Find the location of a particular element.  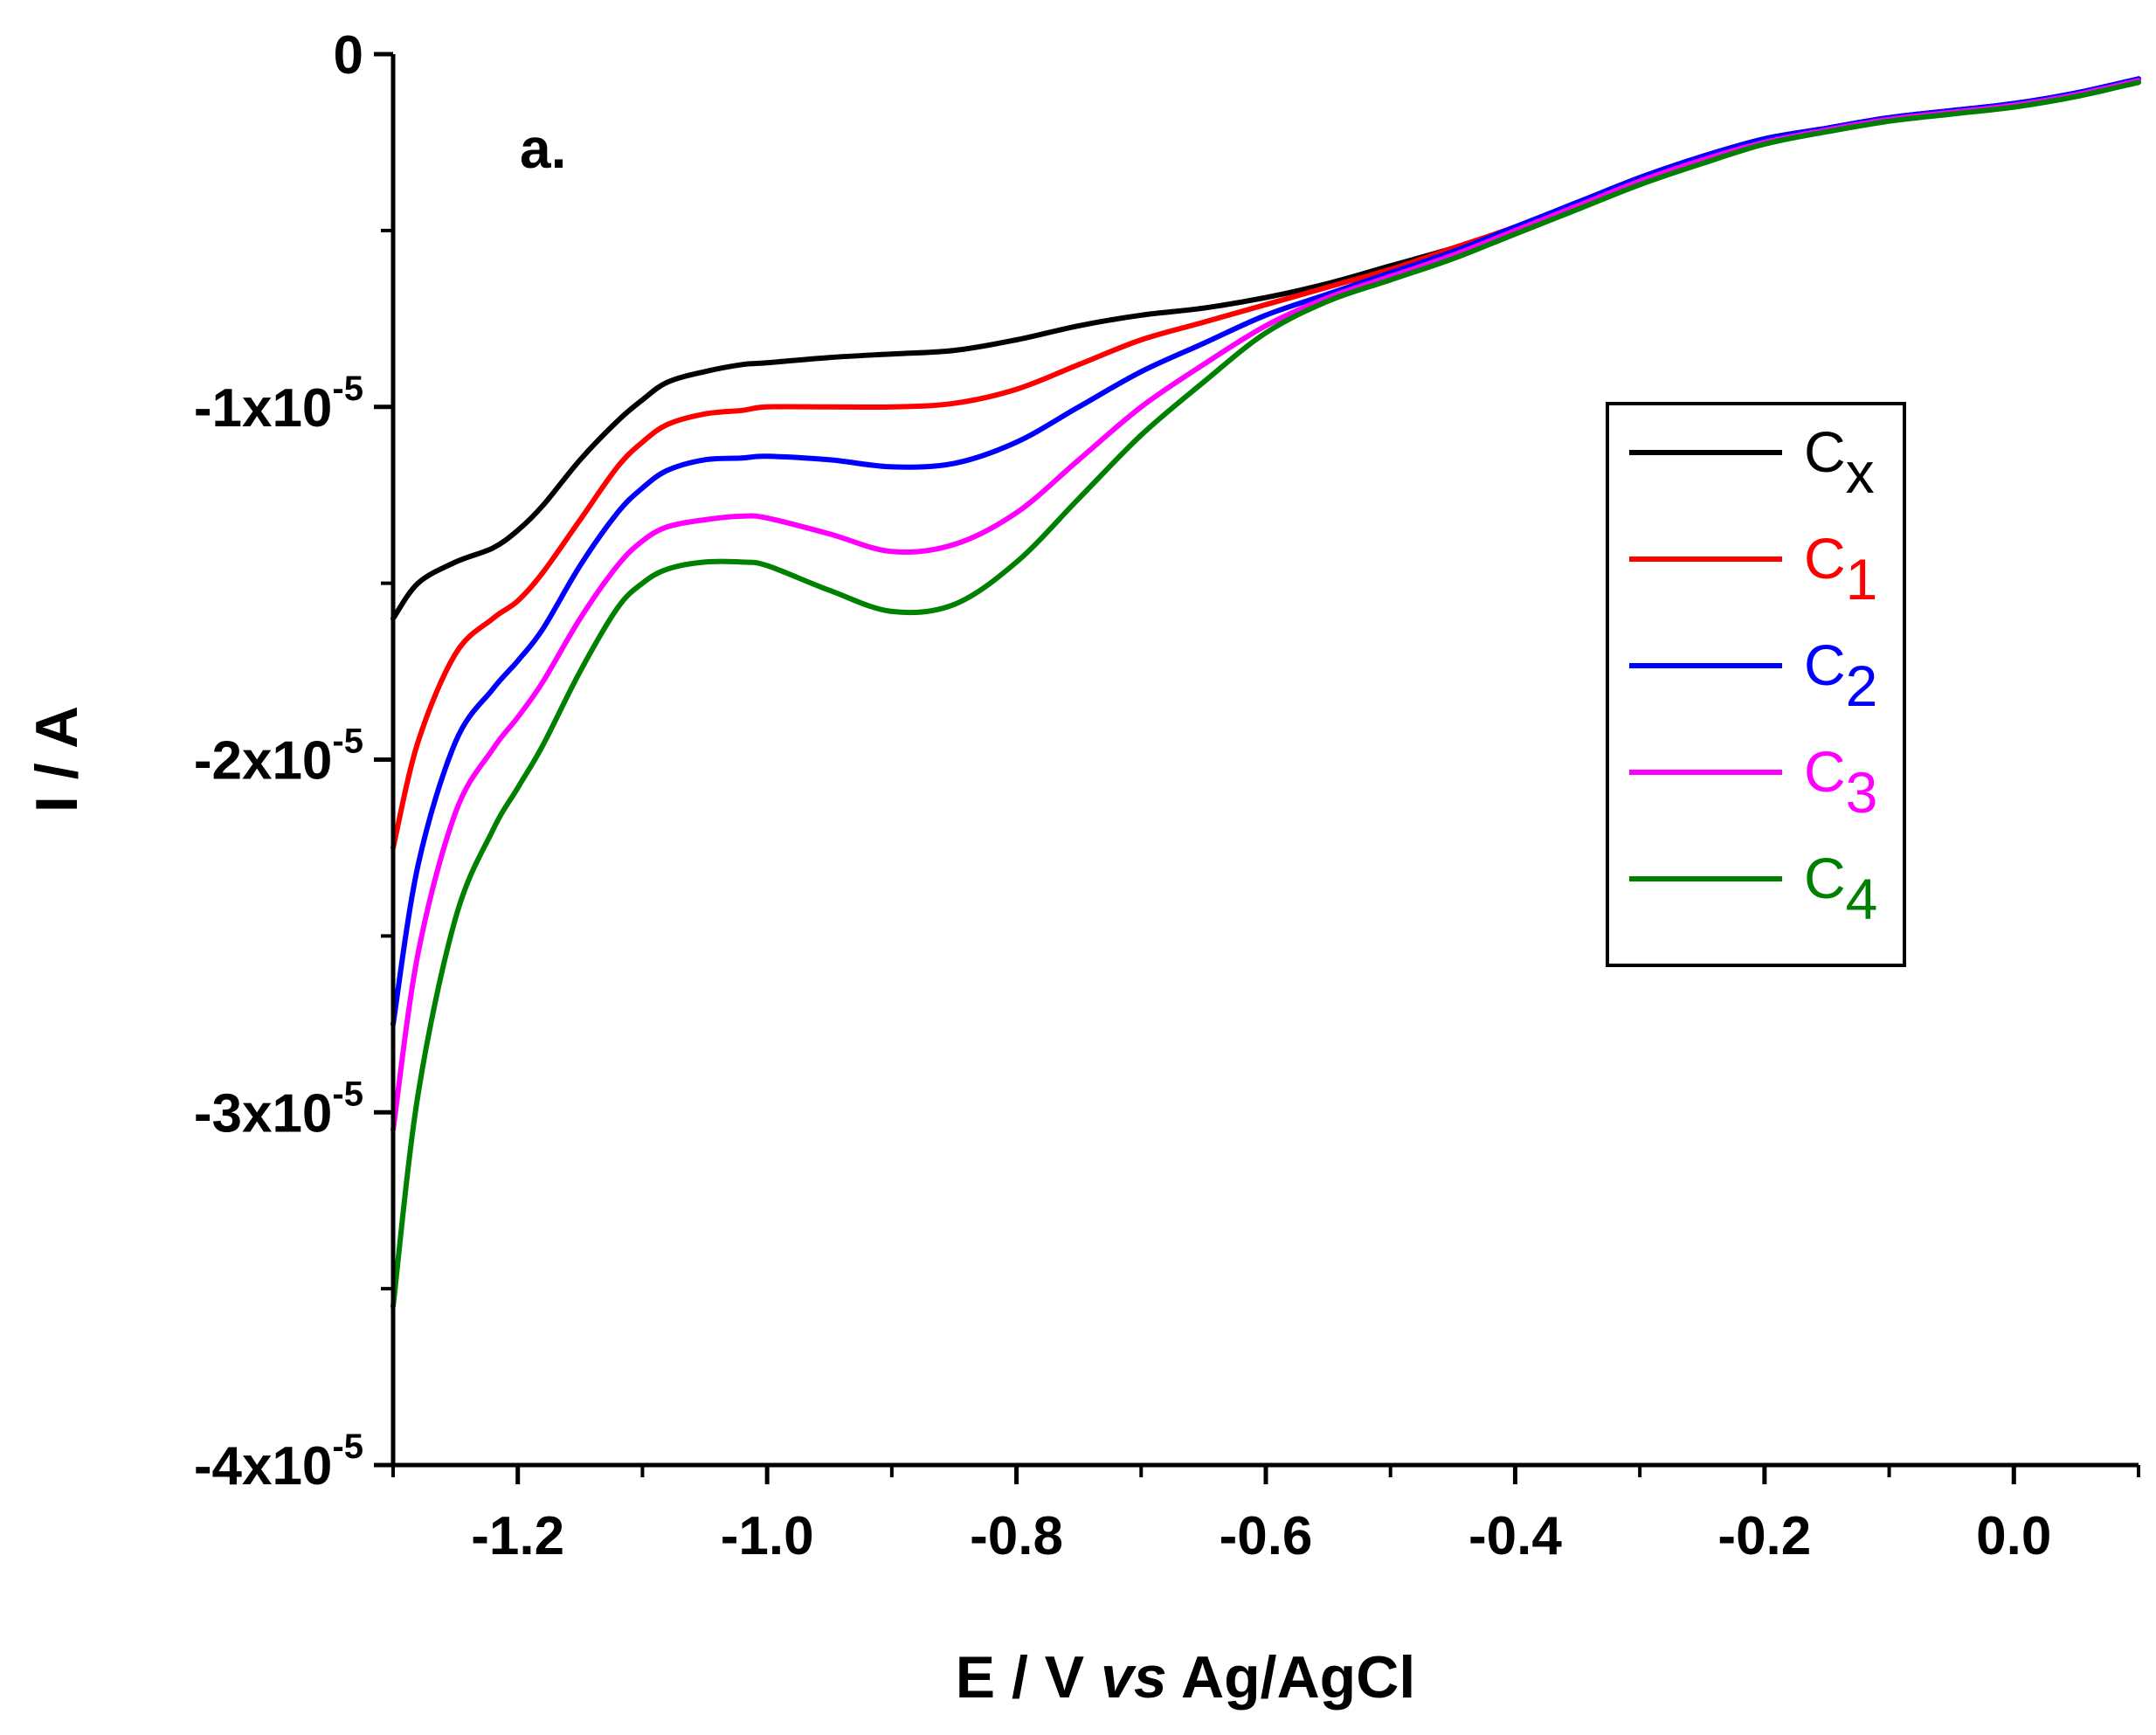

x-axis-label-main: E / V is located at coordinates (1028, 1678).